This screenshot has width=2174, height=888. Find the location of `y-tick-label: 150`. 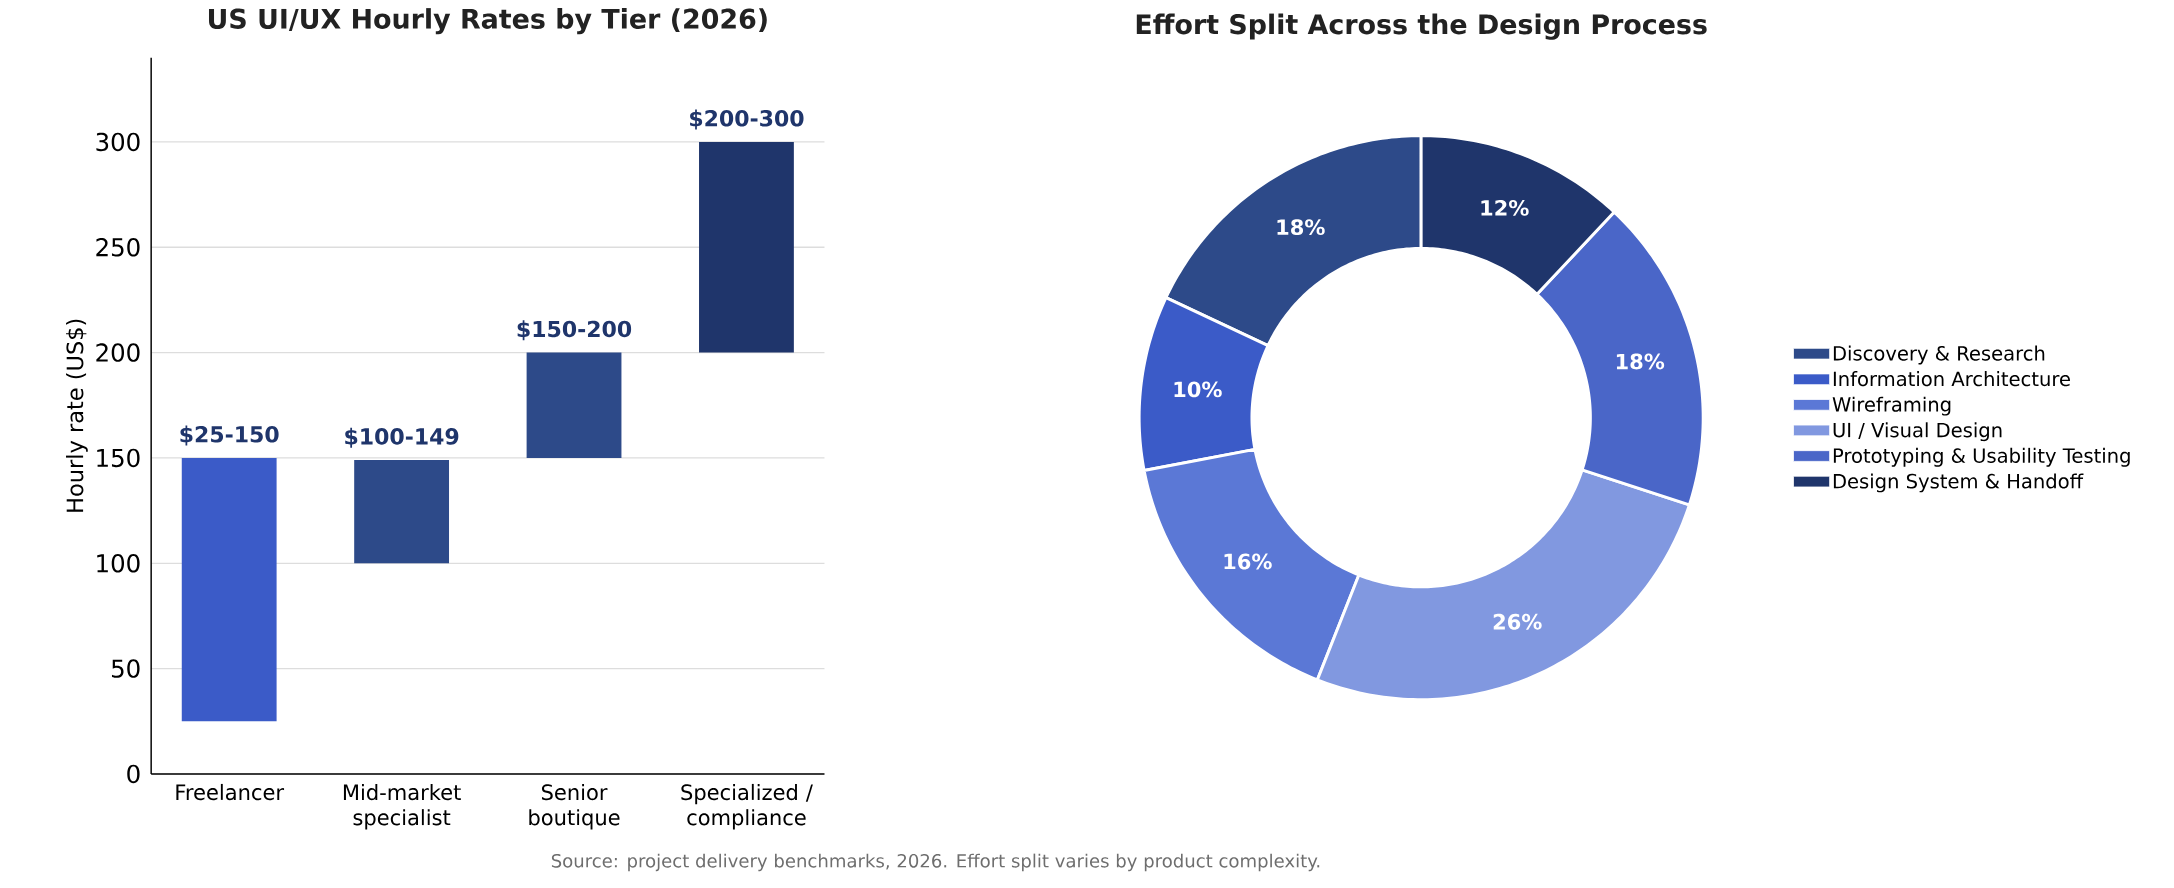

y-tick-label: 150 is located at coordinates (118, 458).